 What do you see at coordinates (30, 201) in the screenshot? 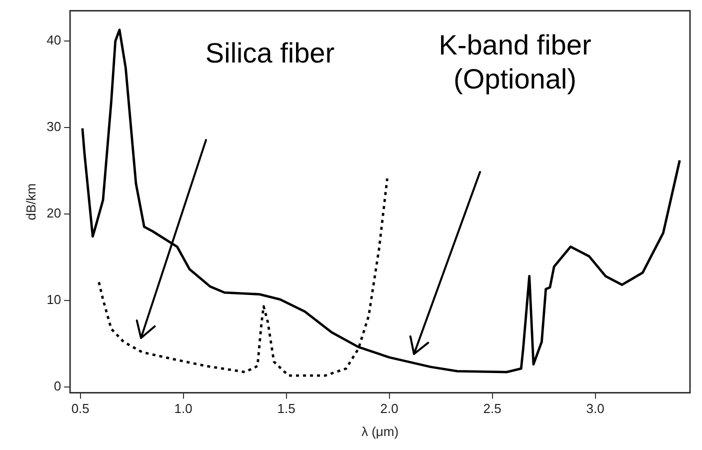
I see `y-axis-title: dB/km` at bounding box center [30, 201].